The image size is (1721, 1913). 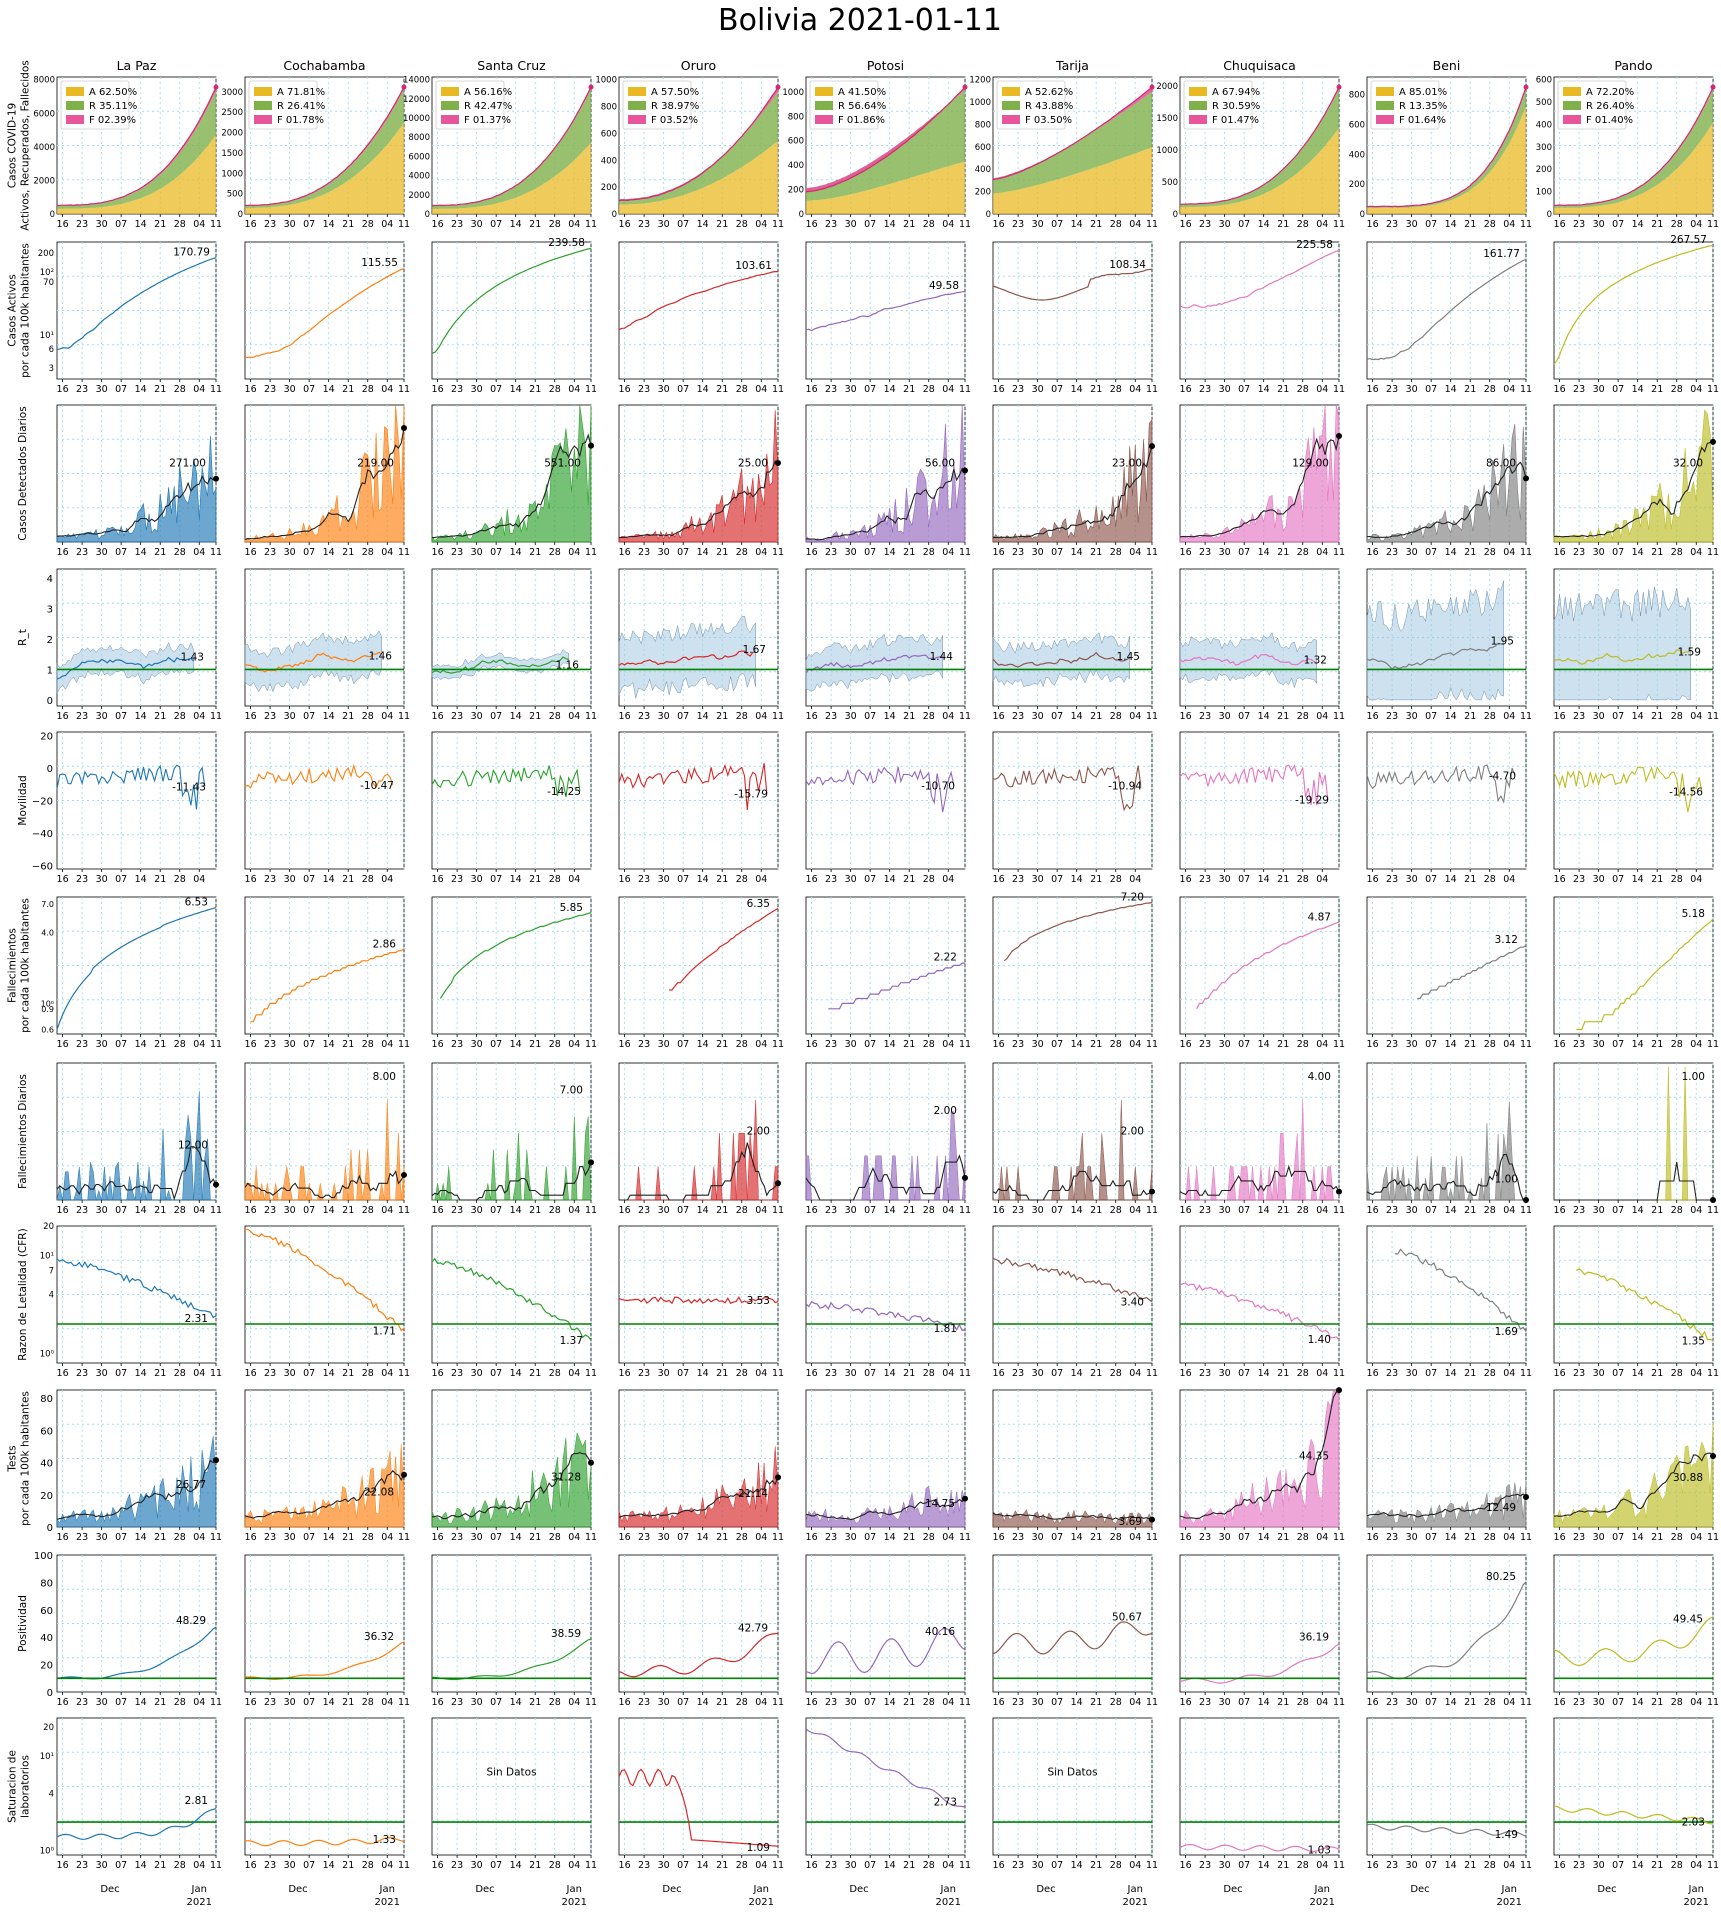 I want to click on positivity-line, so click(x=698, y=1655).